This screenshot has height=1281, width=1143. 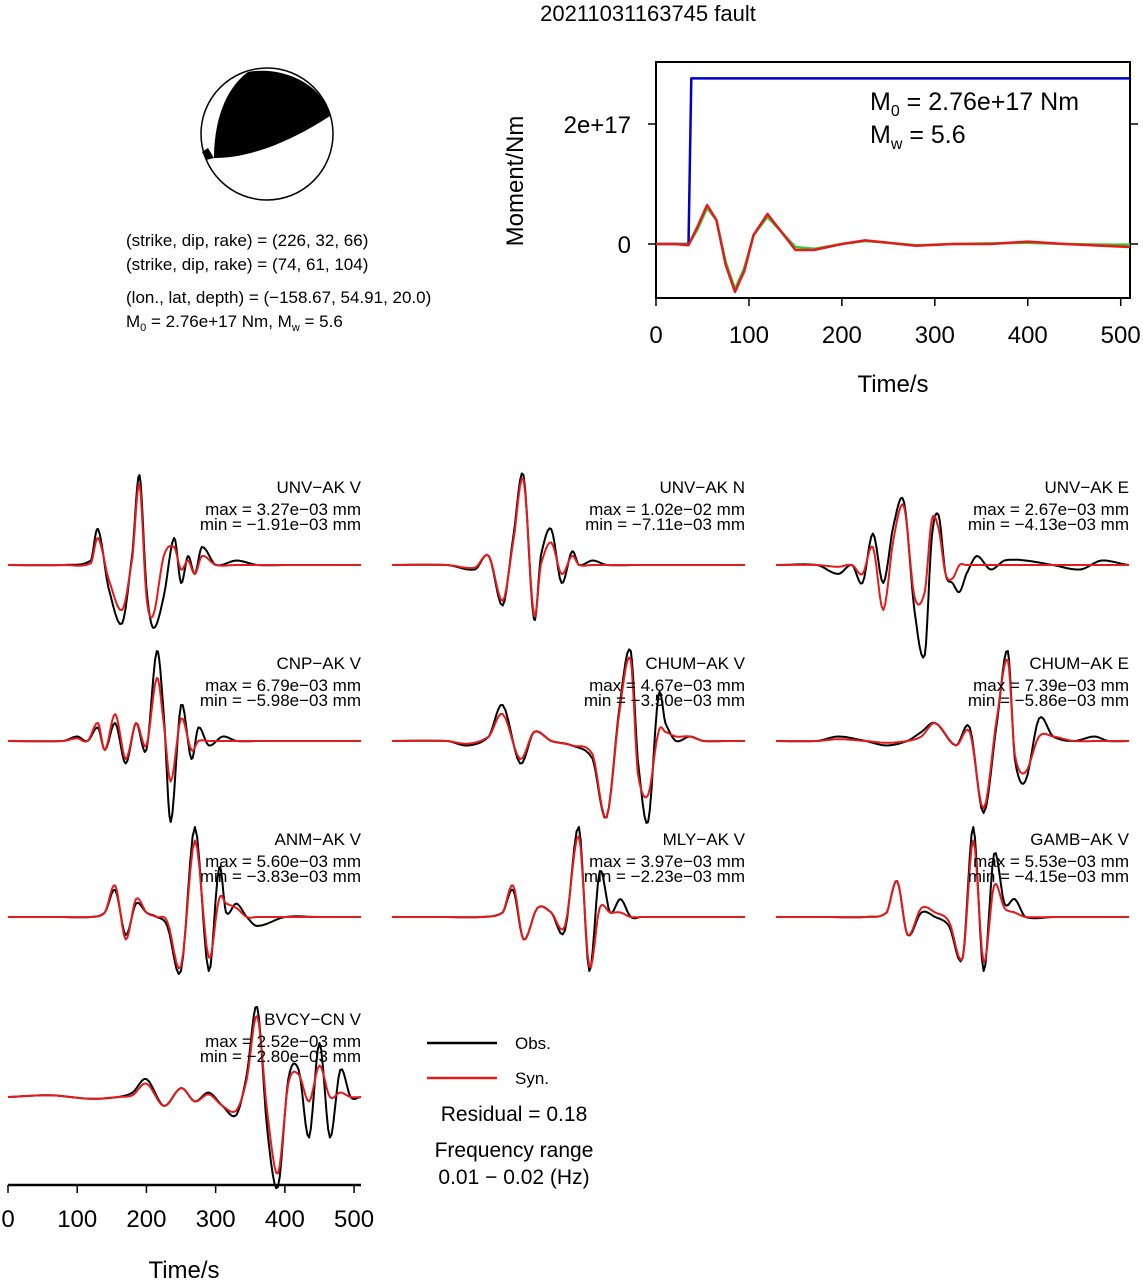 I want to click on station-min: min = −4.15e−03 mm, so click(x=1048, y=876).